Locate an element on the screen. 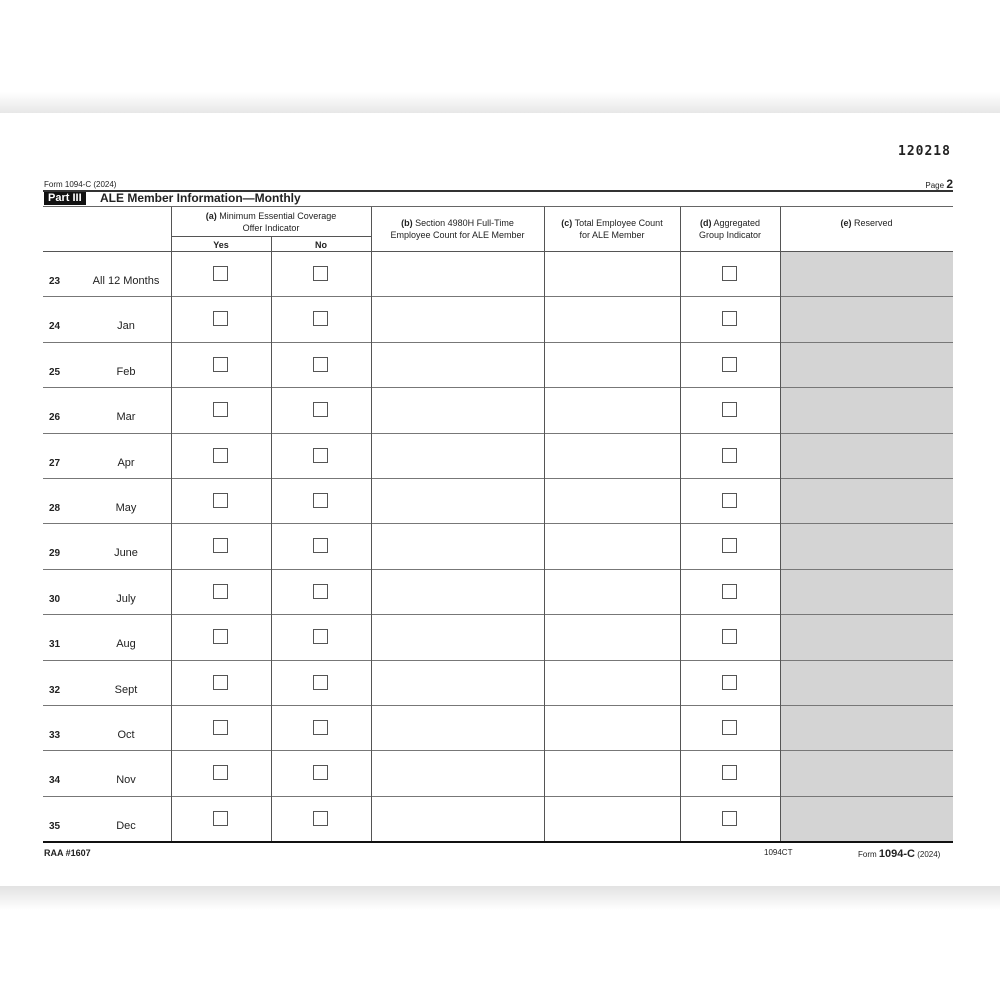  header-rule is located at coordinates (498, 251).